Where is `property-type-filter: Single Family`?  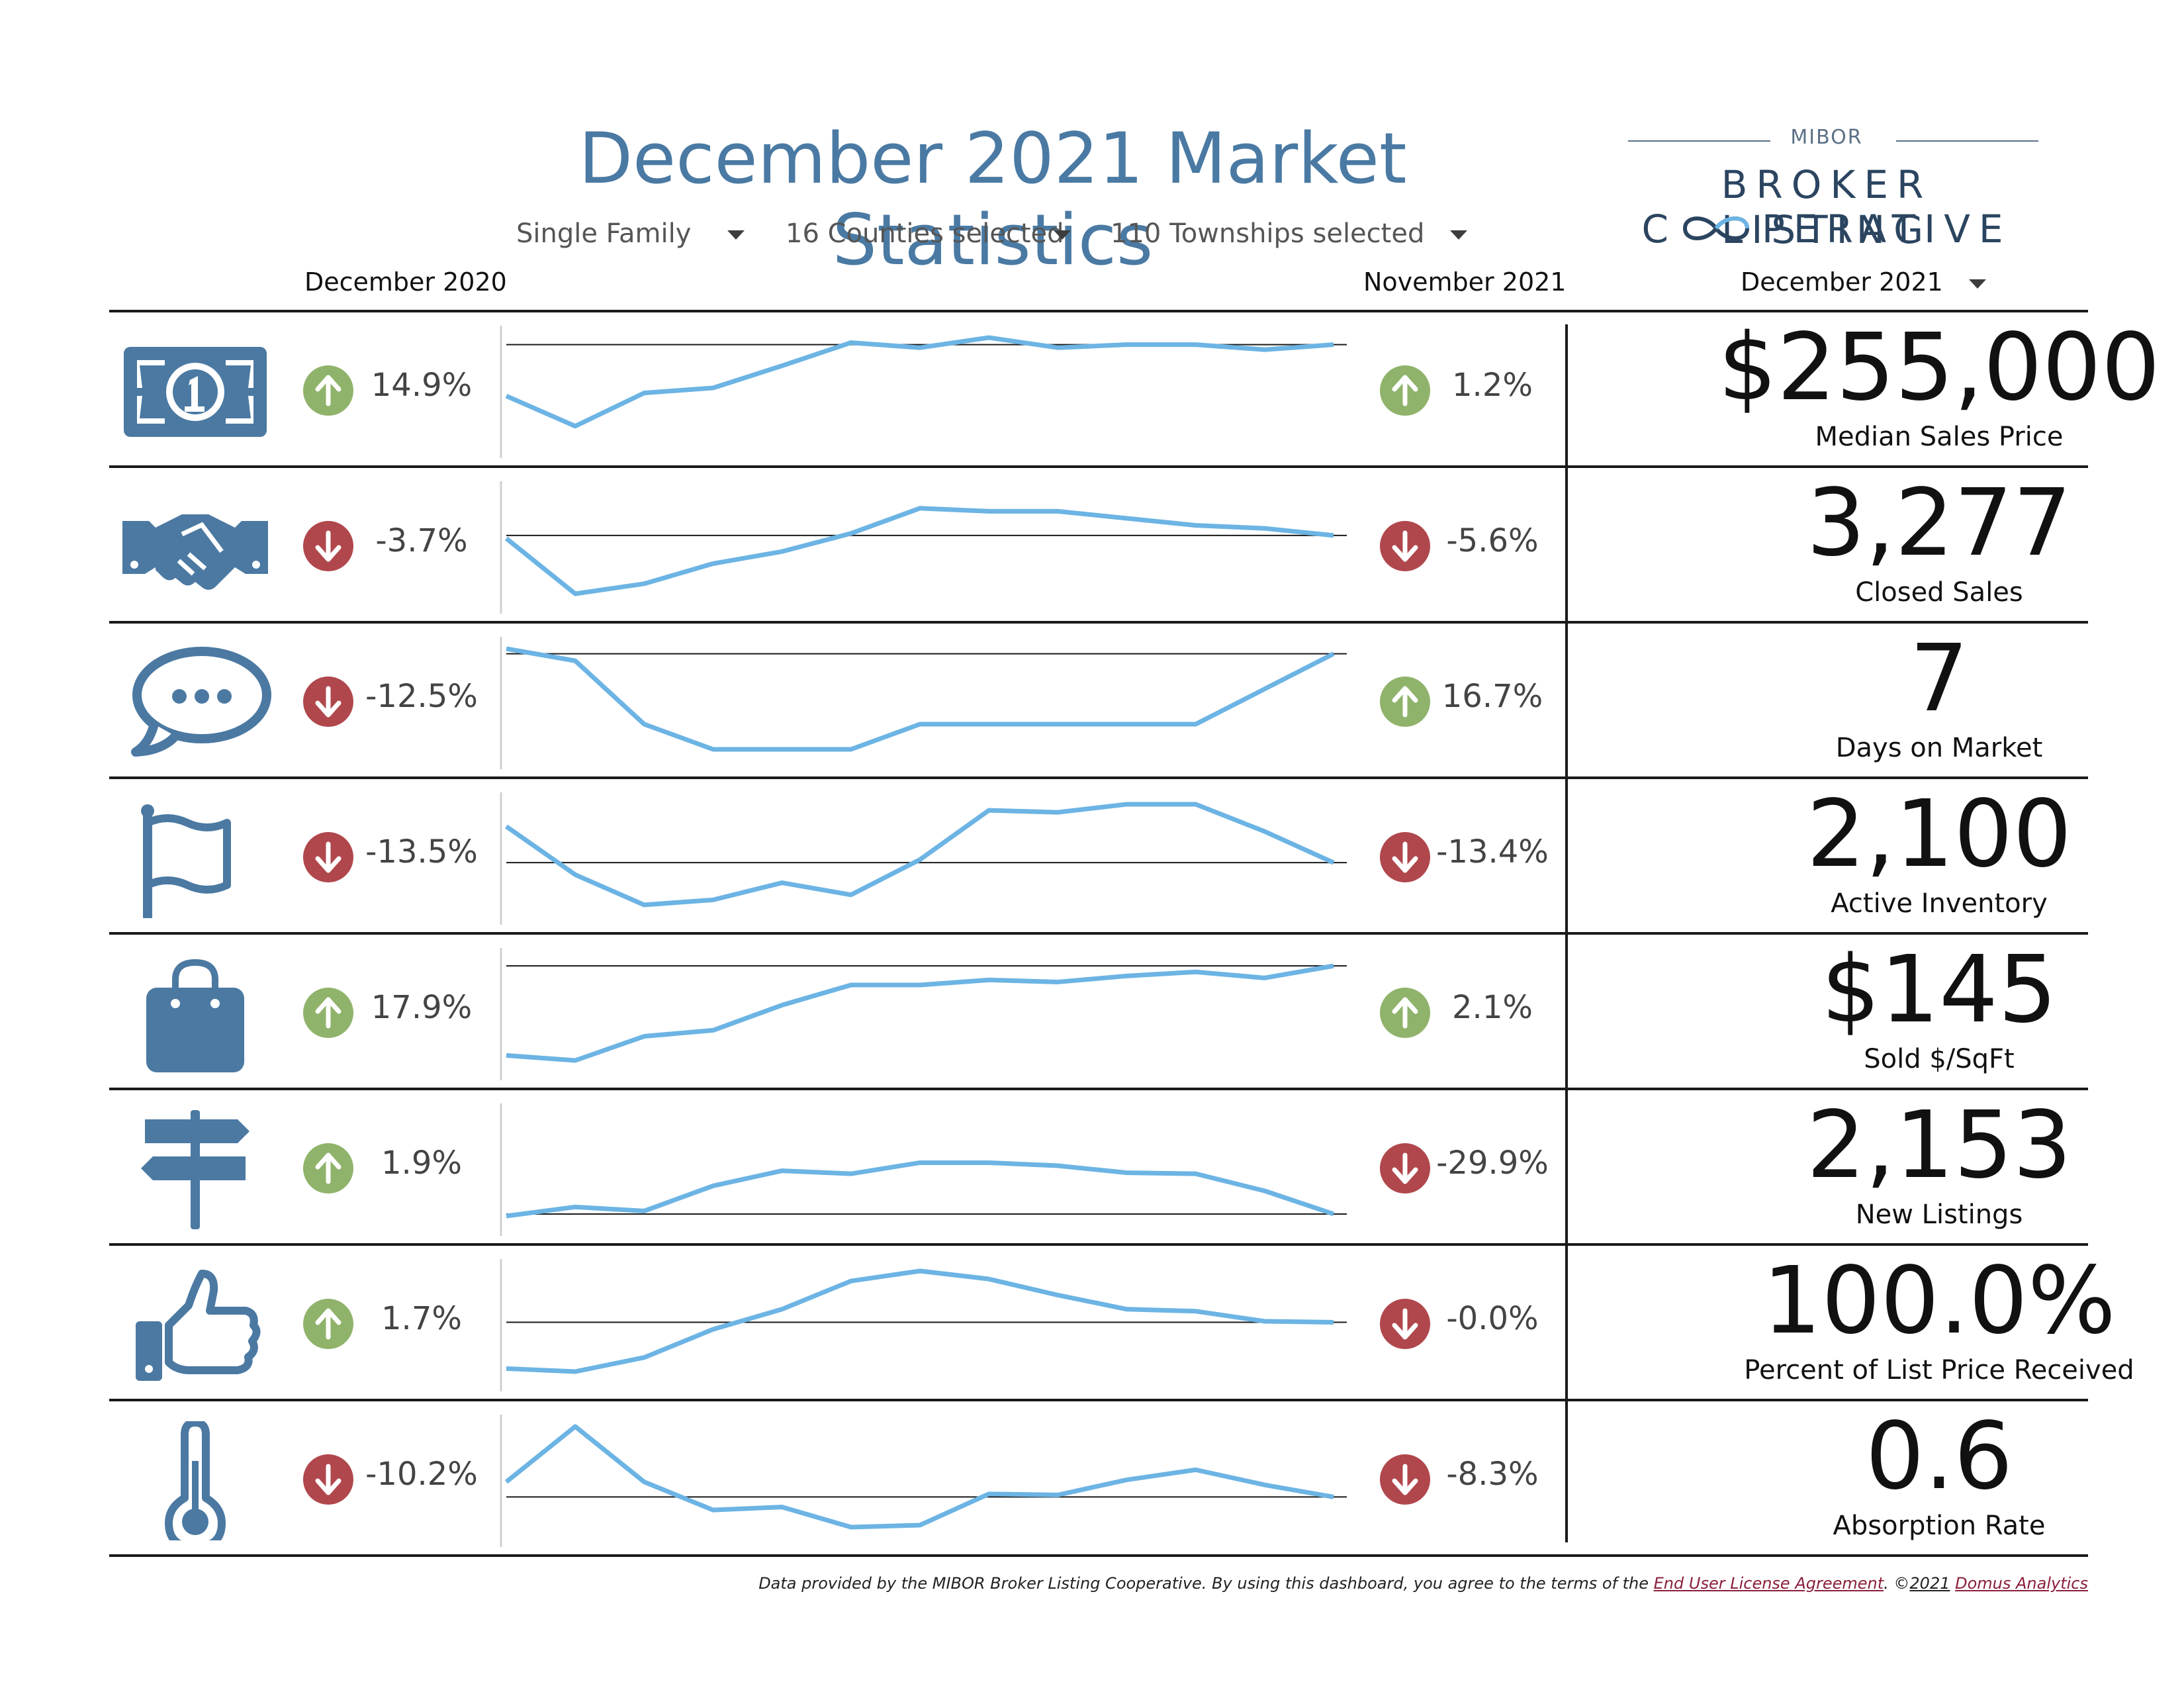 property-type-filter: Single Family is located at coordinates (603, 233).